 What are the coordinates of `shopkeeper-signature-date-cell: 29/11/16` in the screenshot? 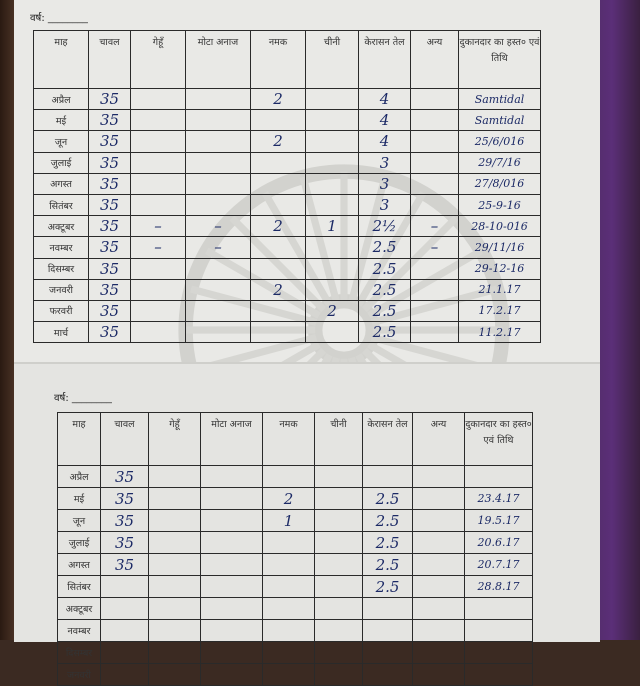 It's located at (499, 247).